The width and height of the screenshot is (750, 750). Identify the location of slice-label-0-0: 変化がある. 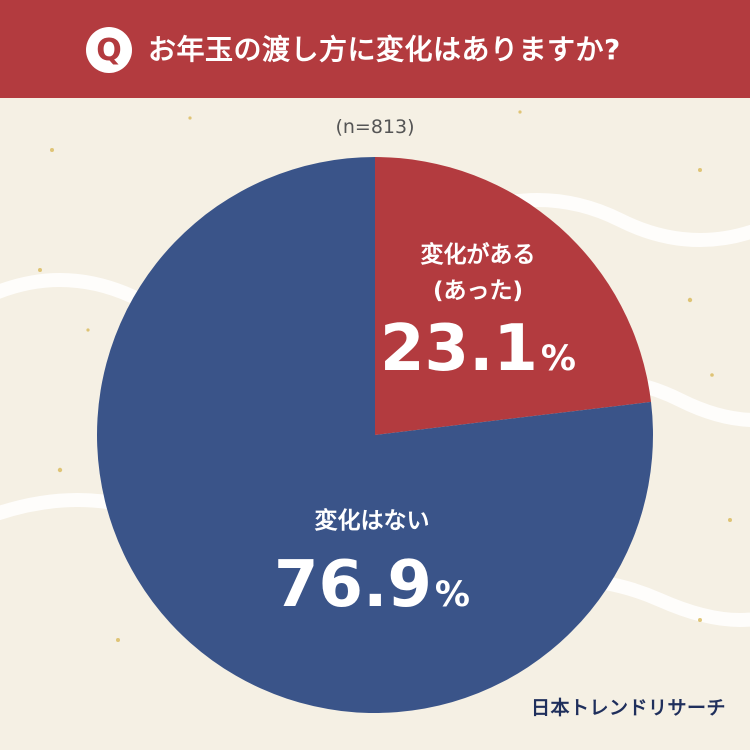
(478, 254).